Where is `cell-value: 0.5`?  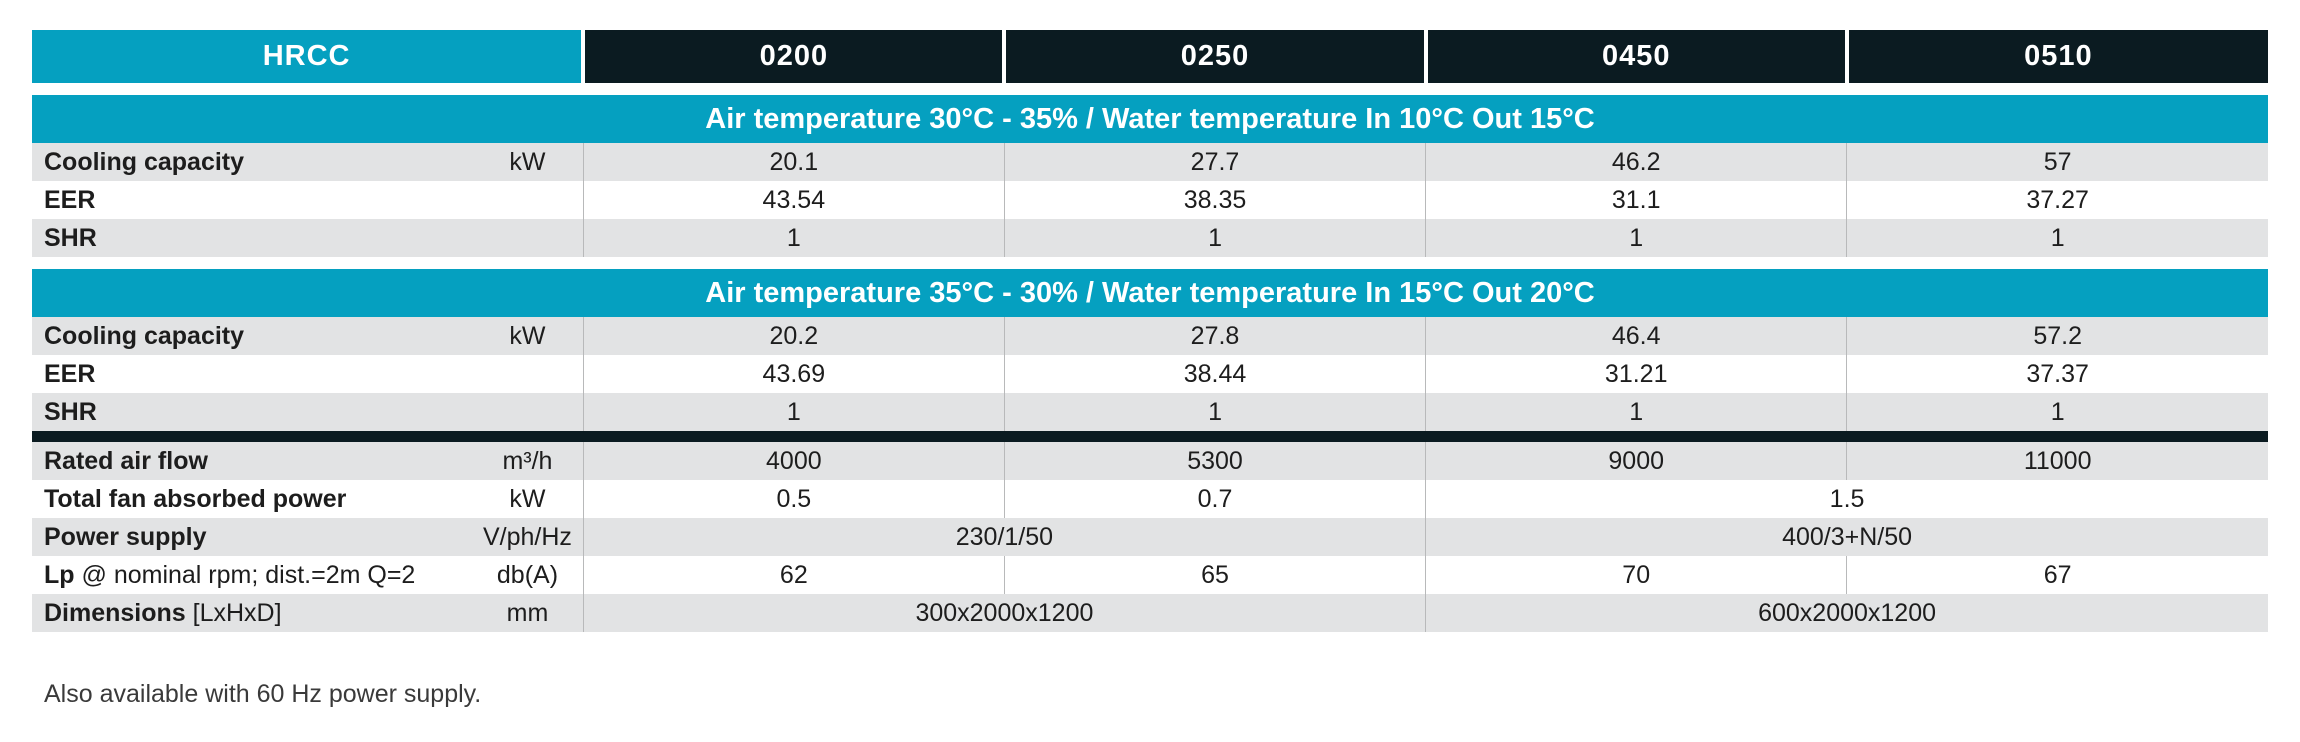
cell-value: 0.5 is located at coordinates (794, 499).